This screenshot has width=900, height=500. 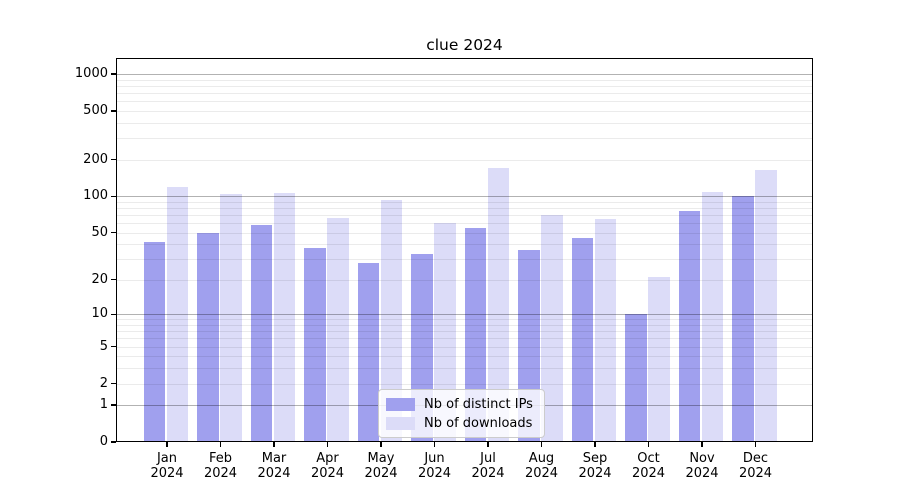 I want to click on legend: Nb of distinct IPs Nb of downloads, so click(x=461, y=413).